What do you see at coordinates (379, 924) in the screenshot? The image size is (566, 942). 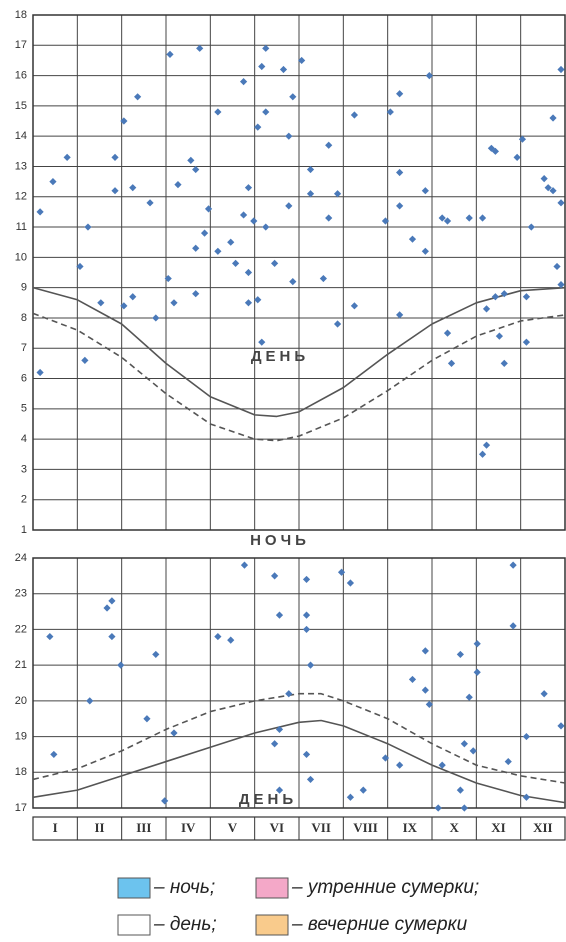 I see `legend-label: – вечерние сумерки` at bounding box center [379, 924].